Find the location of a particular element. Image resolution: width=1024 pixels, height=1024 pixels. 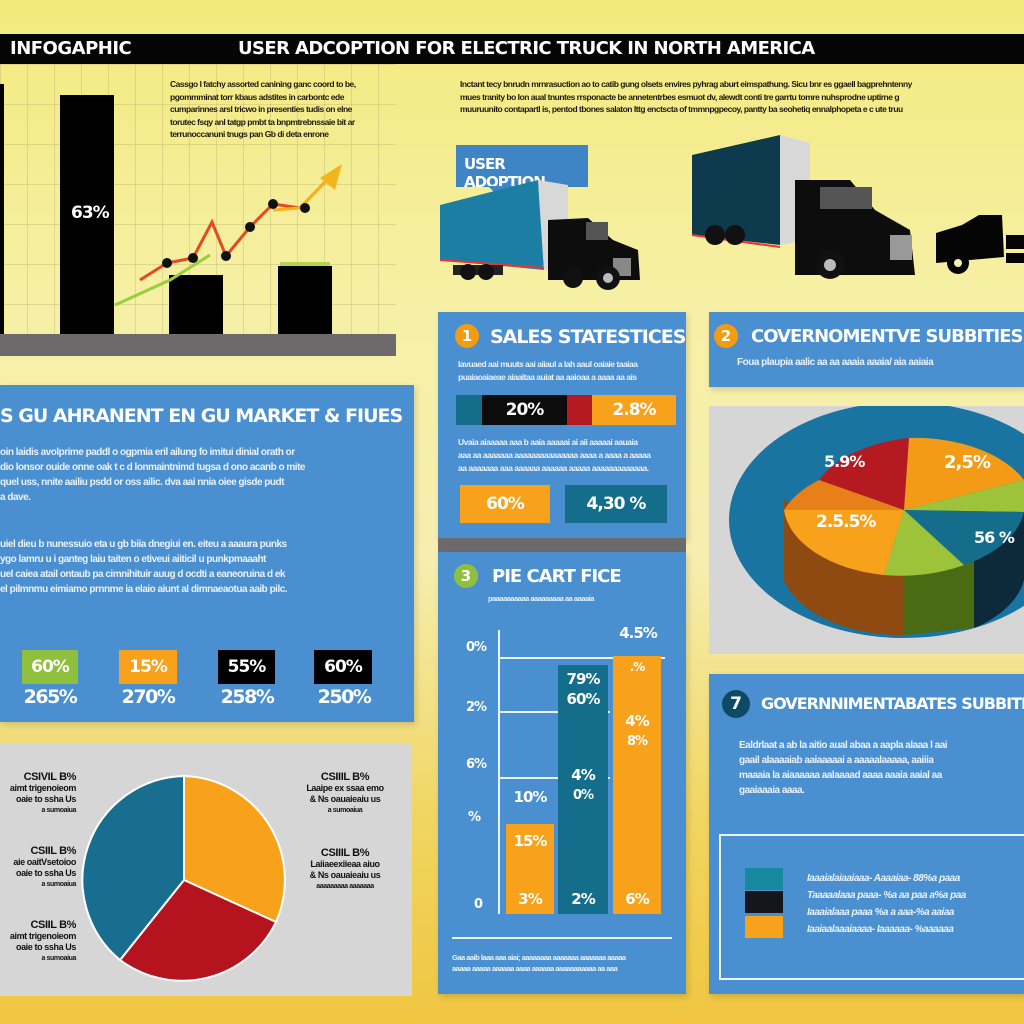

label-line: Laaipe ex ssaa emo is located at coordinates (345, 788).